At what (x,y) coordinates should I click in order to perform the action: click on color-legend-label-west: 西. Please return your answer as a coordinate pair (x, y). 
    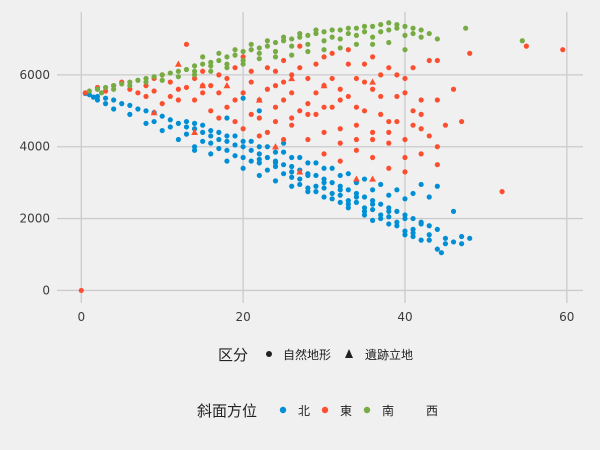
    Looking at the image, I should click on (432, 411).